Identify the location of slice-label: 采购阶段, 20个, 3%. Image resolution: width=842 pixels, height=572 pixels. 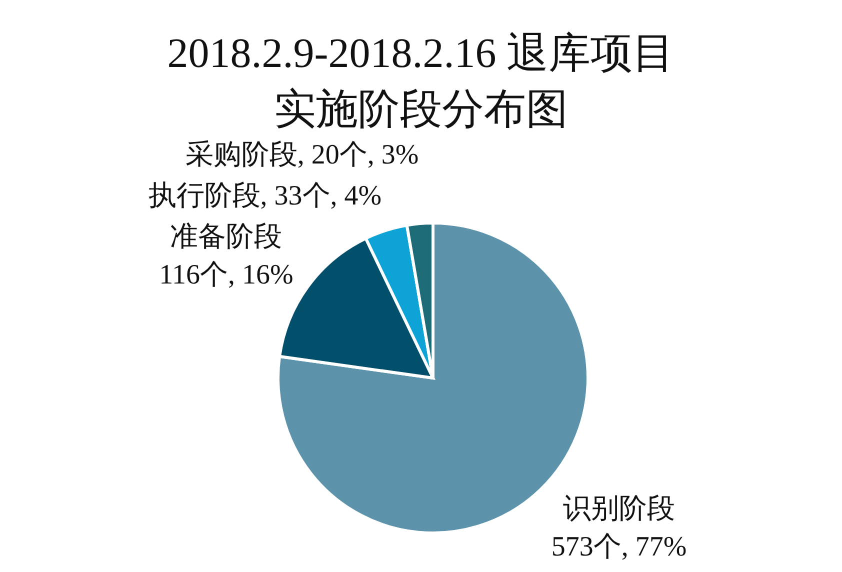
(302, 154).